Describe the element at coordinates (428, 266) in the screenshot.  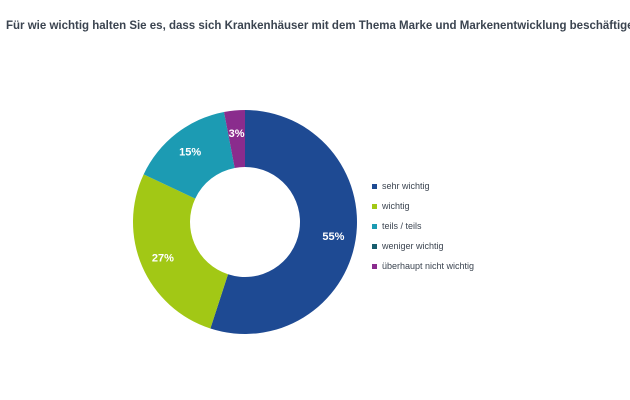
I see `legend-label: überhaupt nicht wichtig` at that location.